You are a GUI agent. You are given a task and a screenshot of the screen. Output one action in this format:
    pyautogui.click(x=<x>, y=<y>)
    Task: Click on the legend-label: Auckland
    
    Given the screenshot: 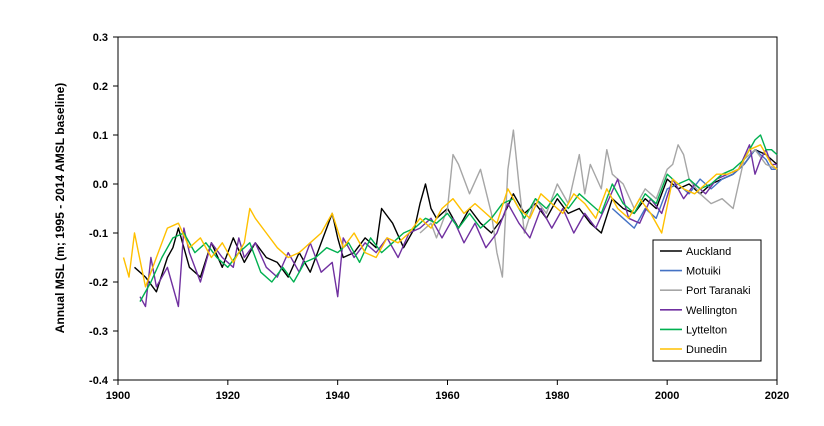 What is the action you would take?
    pyautogui.click(x=708, y=252)
    